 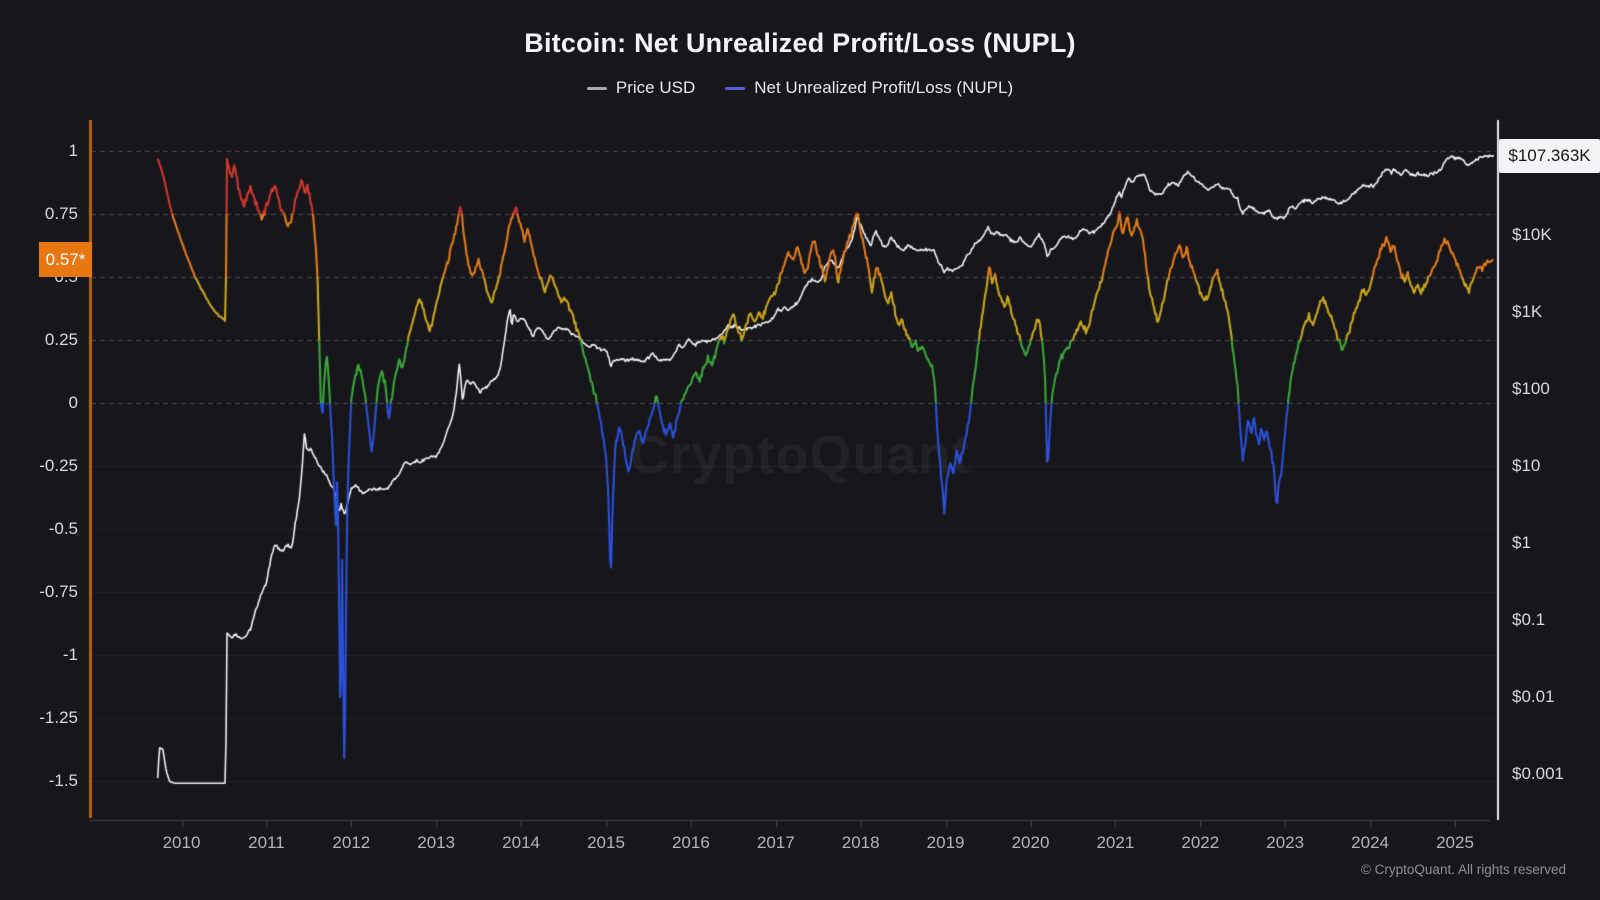 I want to click on left-axis-tick: -1.25, so click(x=58, y=717).